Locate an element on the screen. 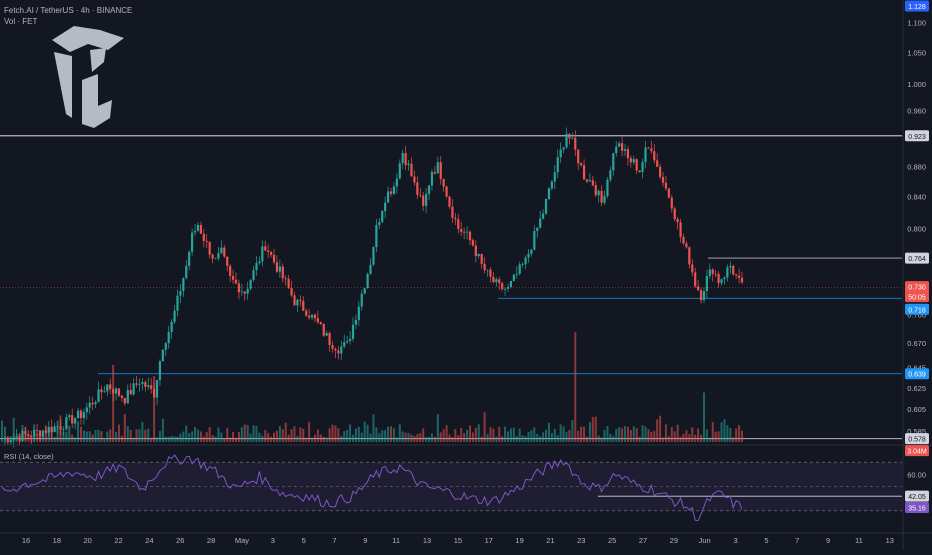  price-tag: 0.764 is located at coordinates (917, 258).